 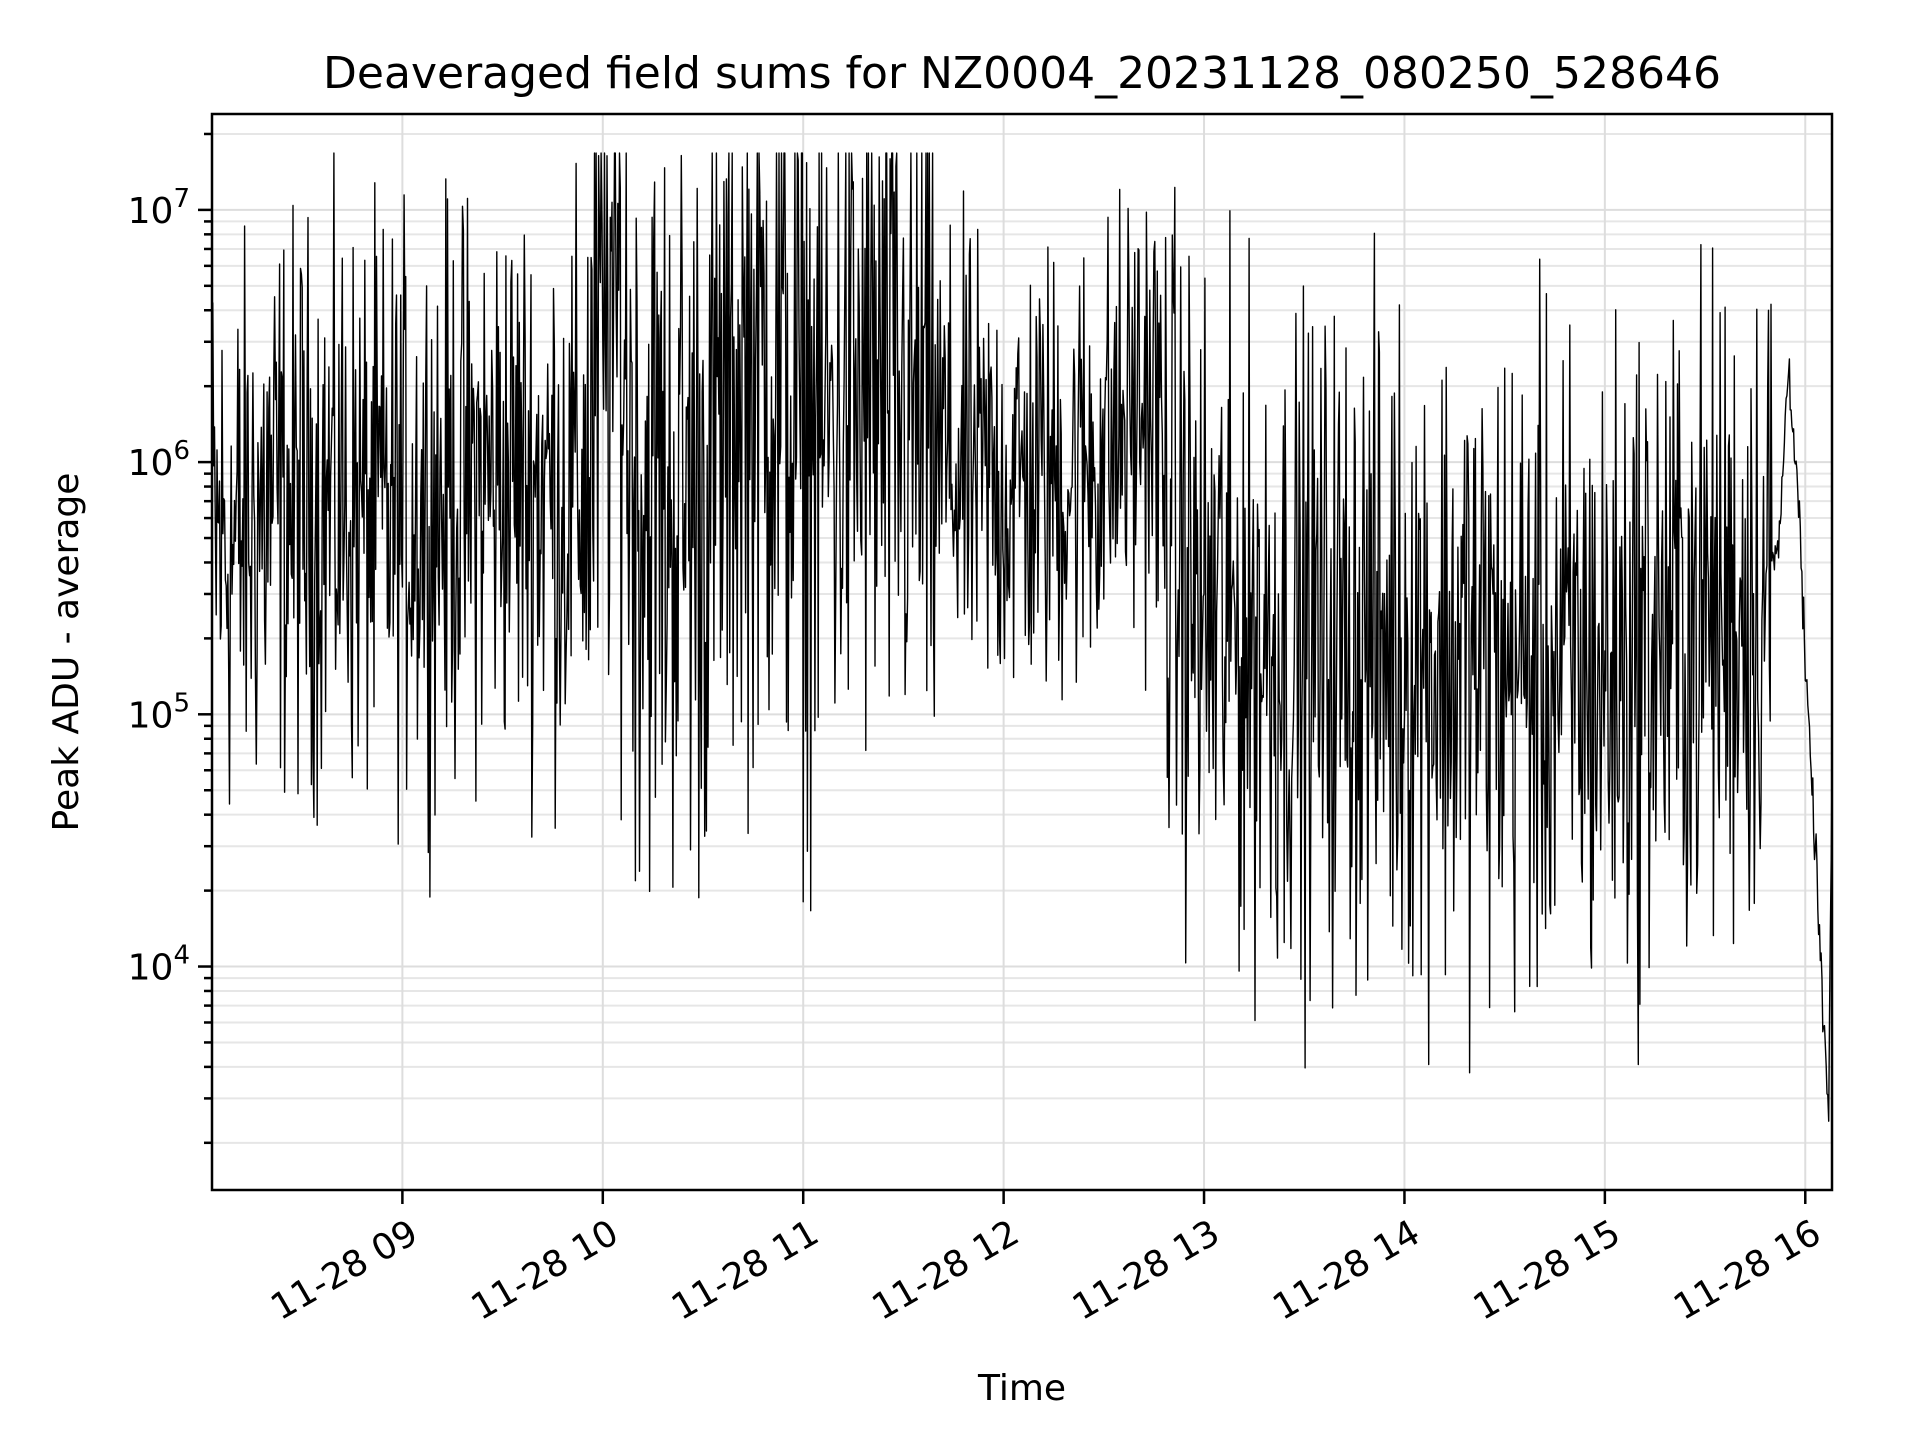 I want to click on x-tick-label: 11-28 11, so click(x=745, y=1270).